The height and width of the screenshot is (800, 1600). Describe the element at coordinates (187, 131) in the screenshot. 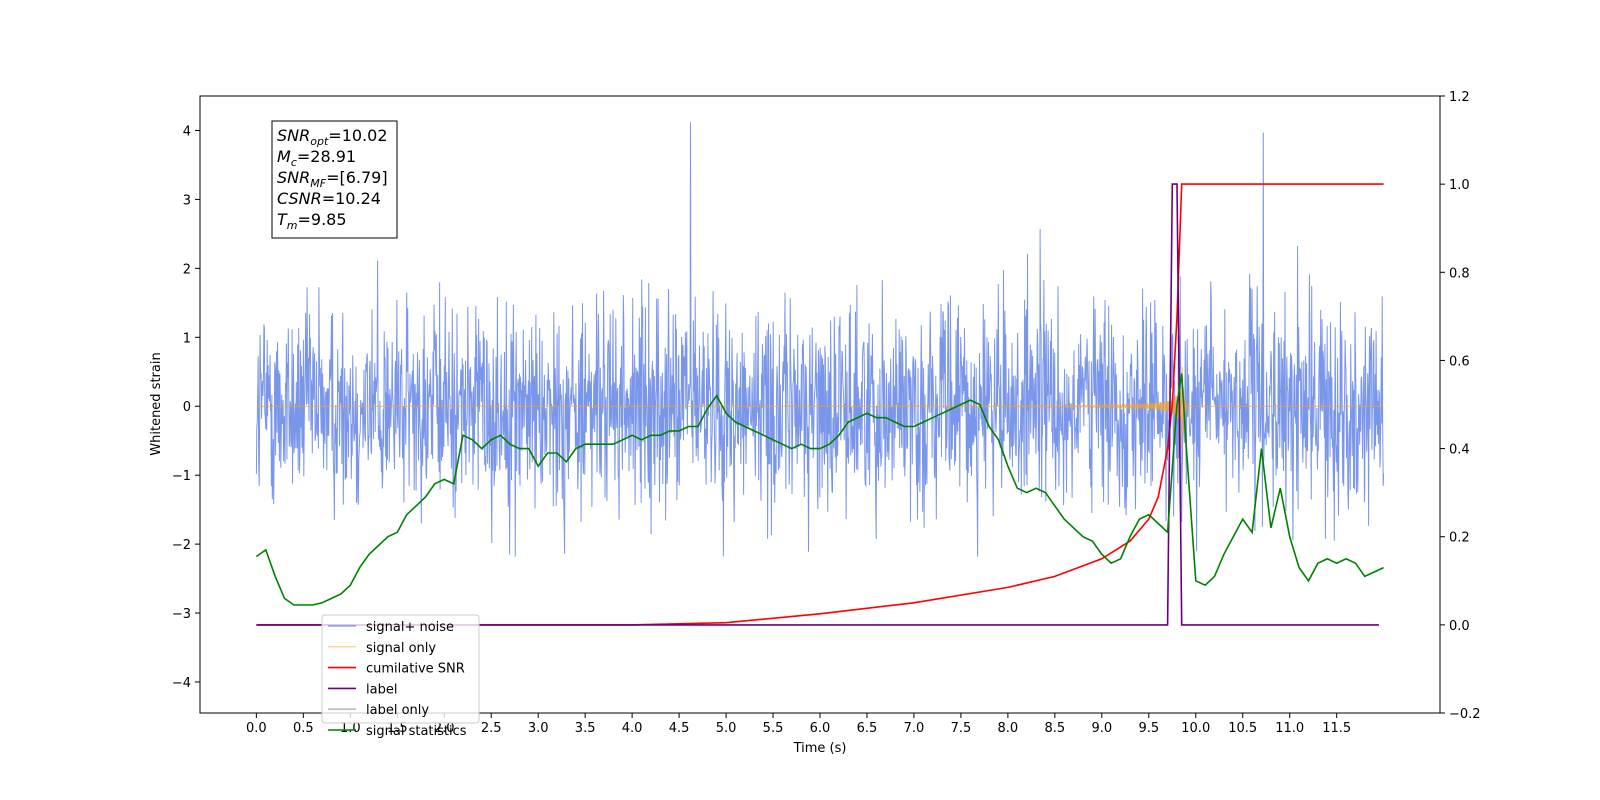

I see `y-tick-label: 4` at that location.